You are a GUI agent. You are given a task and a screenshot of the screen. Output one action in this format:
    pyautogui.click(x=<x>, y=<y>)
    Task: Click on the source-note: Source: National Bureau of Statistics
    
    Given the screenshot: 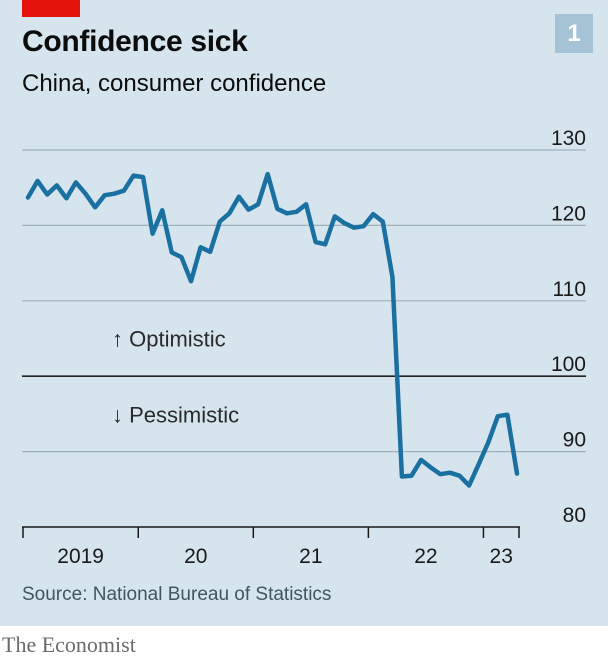 What is the action you would take?
    pyautogui.click(x=177, y=594)
    